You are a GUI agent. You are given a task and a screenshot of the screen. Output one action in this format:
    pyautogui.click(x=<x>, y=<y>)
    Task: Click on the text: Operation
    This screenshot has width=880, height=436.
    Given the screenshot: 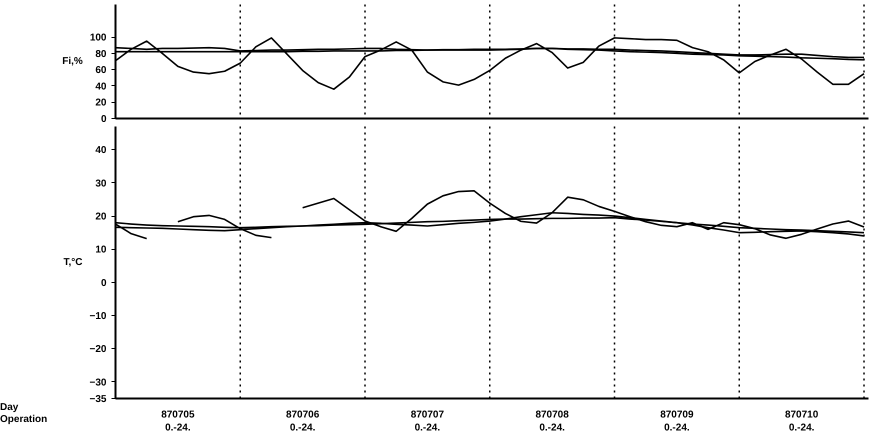 What is the action you would take?
    pyautogui.click(x=24, y=419)
    